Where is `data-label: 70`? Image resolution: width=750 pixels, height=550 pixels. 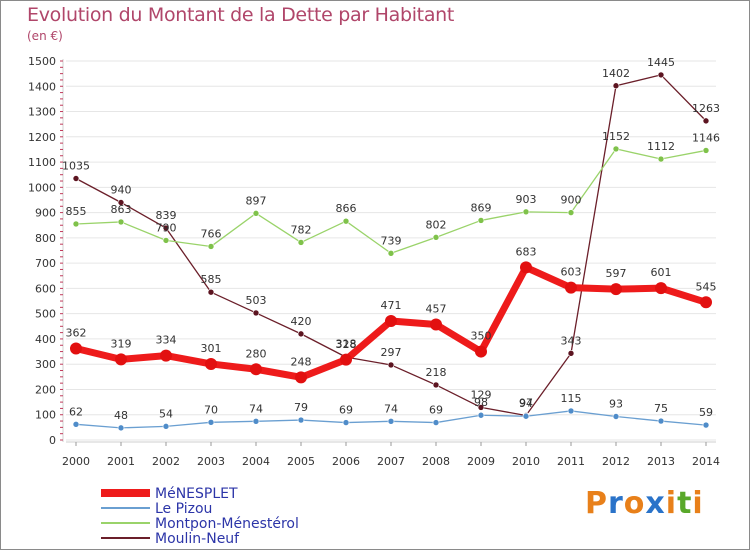
data-label: 70 is located at coordinates (211, 409).